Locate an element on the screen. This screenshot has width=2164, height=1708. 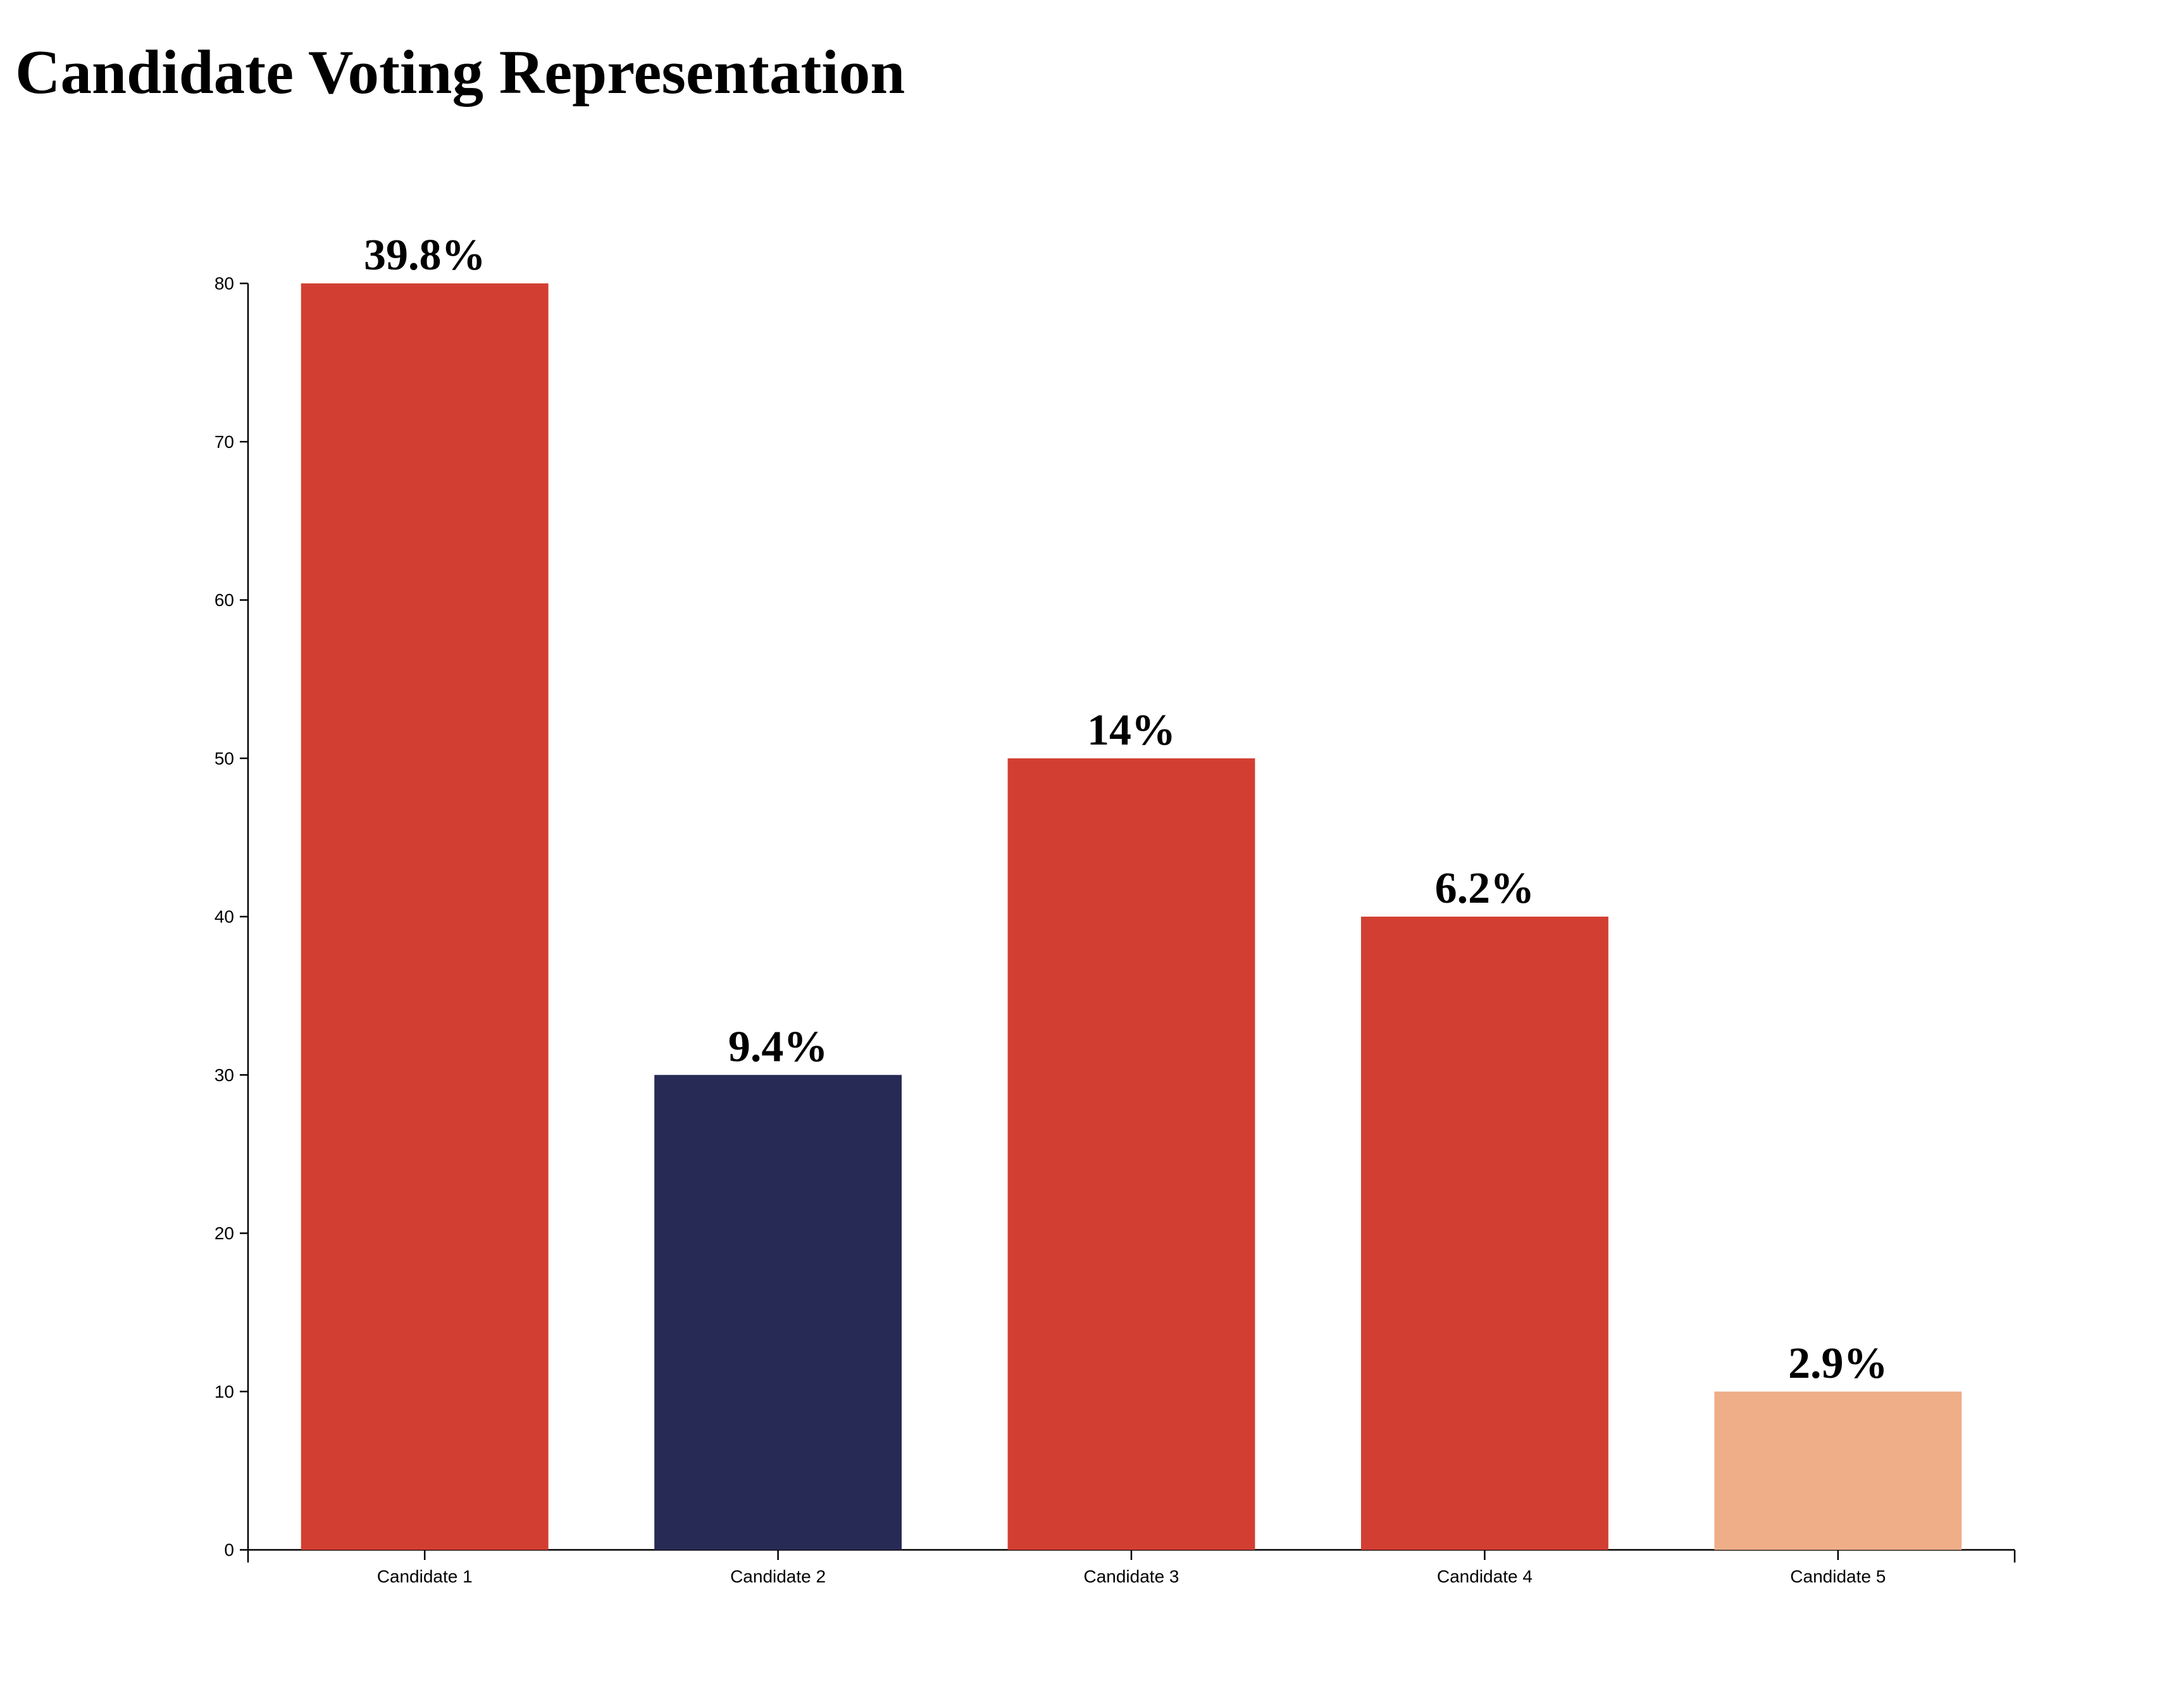
x-tick-label: Candidate 3 is located at coordinates (1131, 1577).